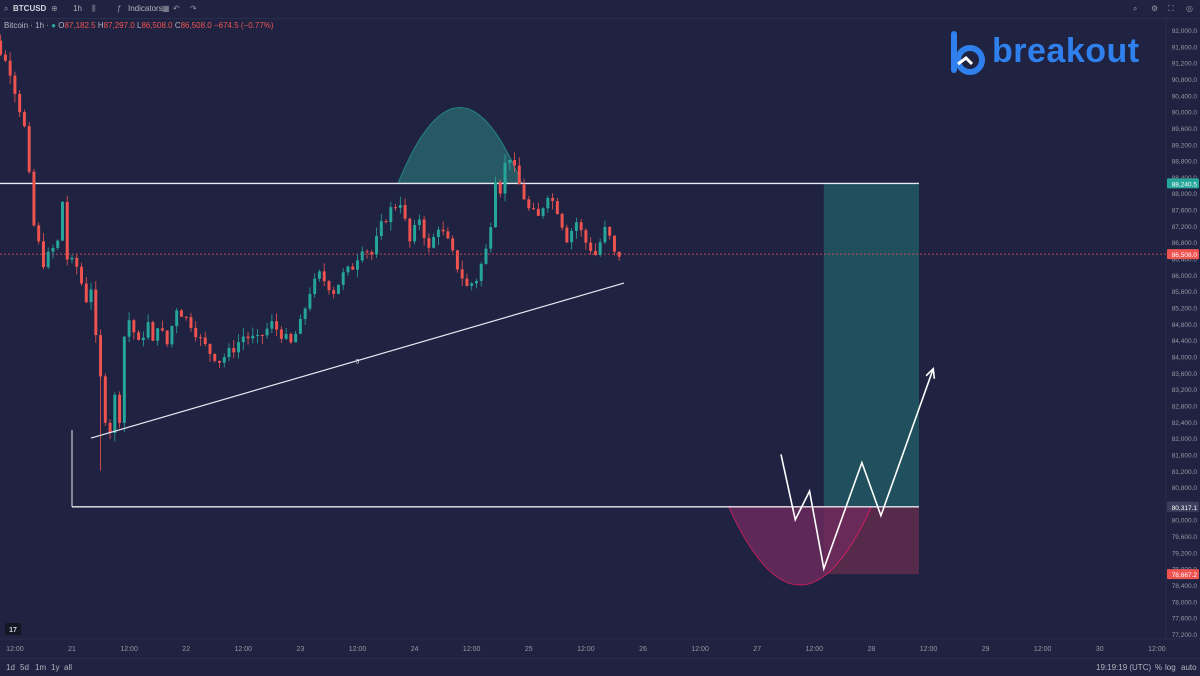 The height and width of the screenshot is (676, 1200). I want to click on range-1d: 1d, so click(10, 667).